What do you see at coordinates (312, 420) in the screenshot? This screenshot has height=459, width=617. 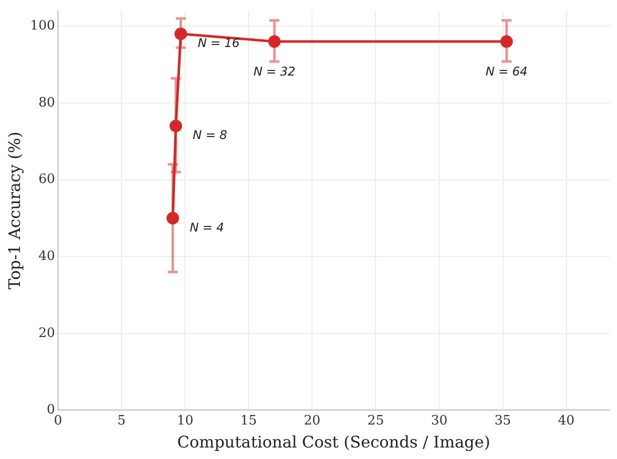 I see `x-tick-label: 20` at bounding box center [312, 420].